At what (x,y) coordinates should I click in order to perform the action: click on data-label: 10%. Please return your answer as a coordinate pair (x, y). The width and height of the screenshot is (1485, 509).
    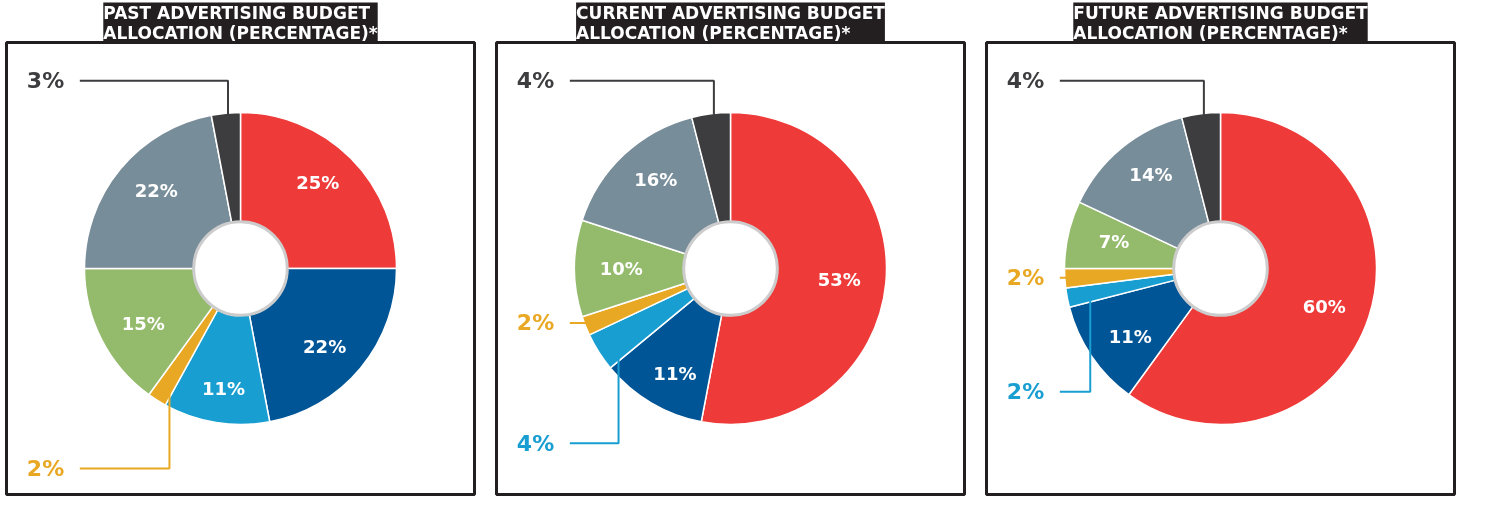
    Looking at the image, I should click on (621, 268).